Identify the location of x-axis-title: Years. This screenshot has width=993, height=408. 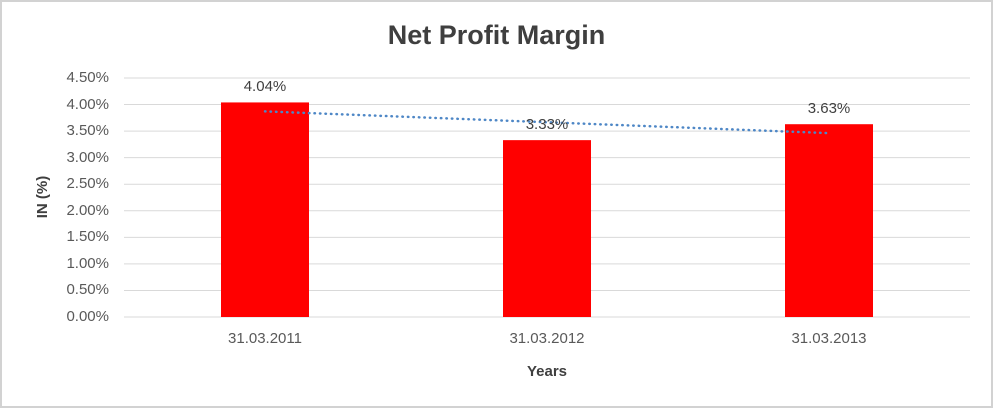
(547, 371).